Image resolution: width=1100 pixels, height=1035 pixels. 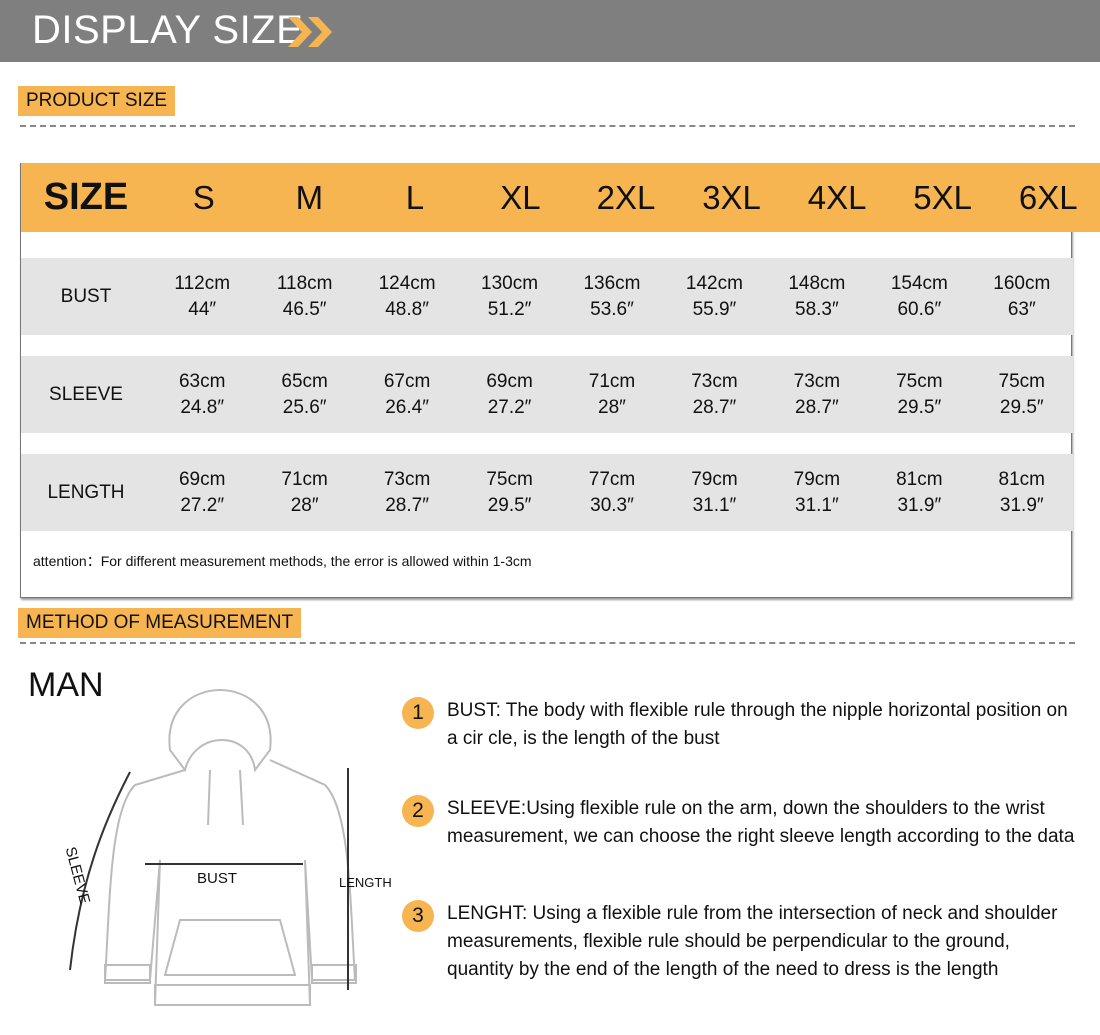 I want to click on size-header: L, so click(x=415, y=197).